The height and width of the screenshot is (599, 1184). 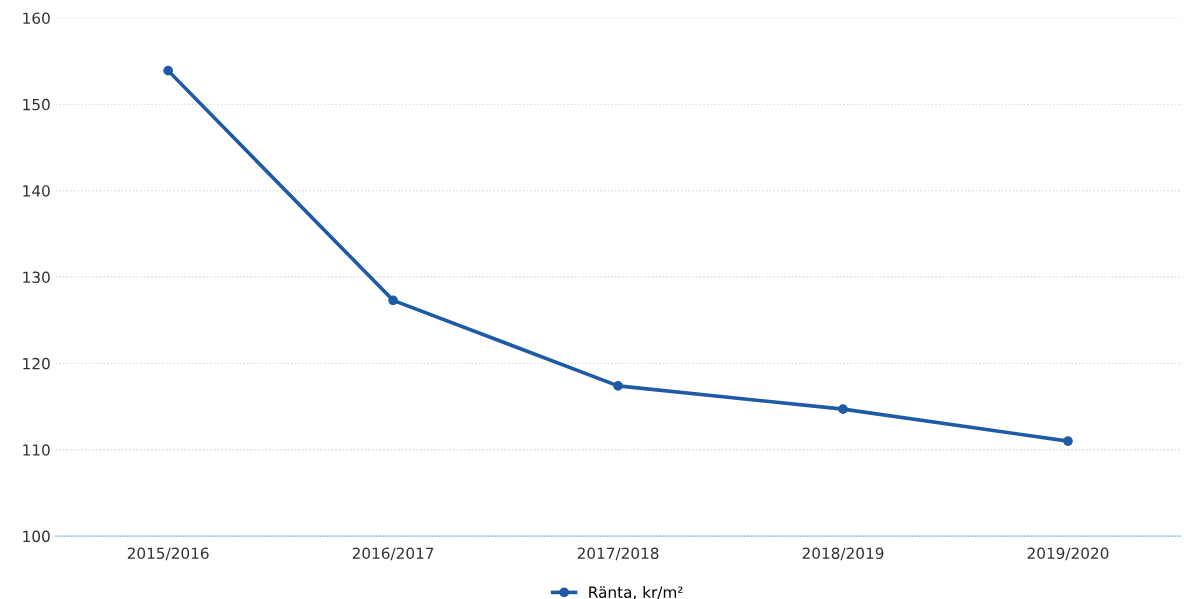 I want to click on y-tick-label: 120, so click(x=36, y=363).